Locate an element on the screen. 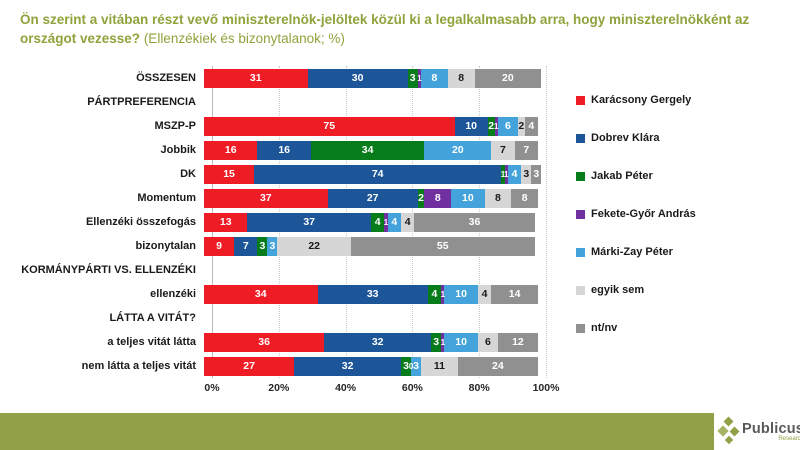 This screenshot has height=450, width=800. bar-segment-value: 2 is located at coordinates (421, 198).